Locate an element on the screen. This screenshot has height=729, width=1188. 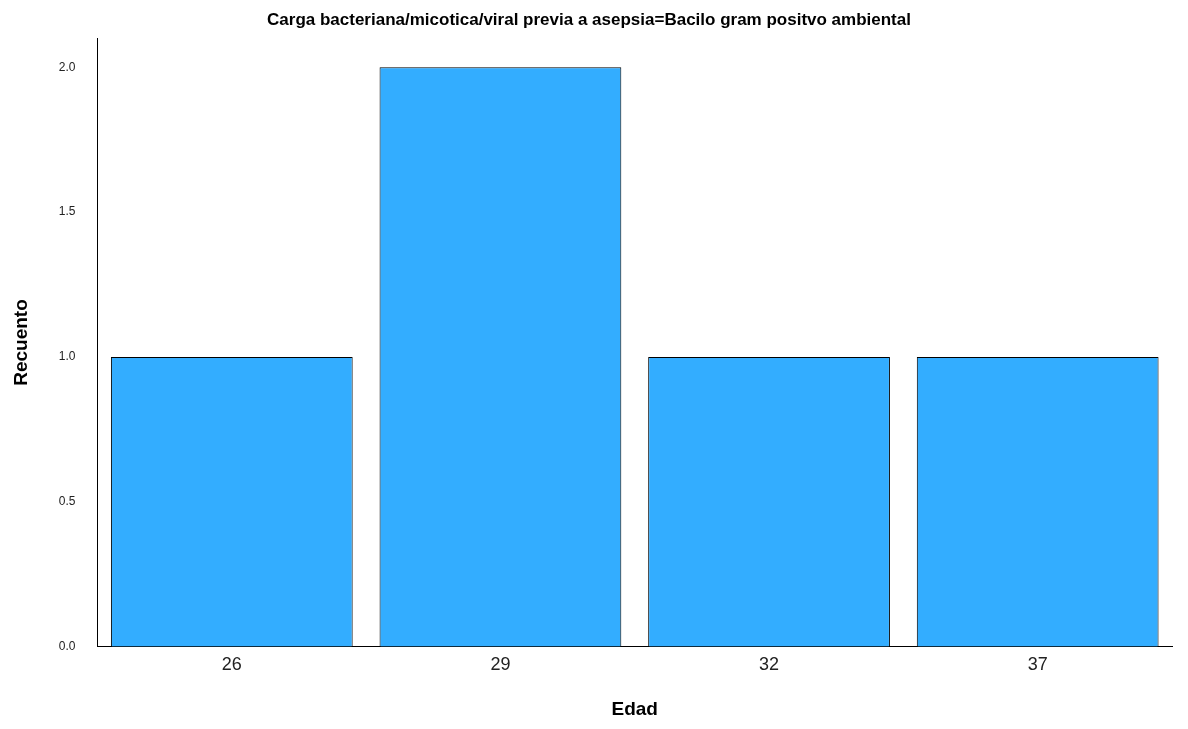
y-tick-label: 1.5 is located at coordinates (67, 211).